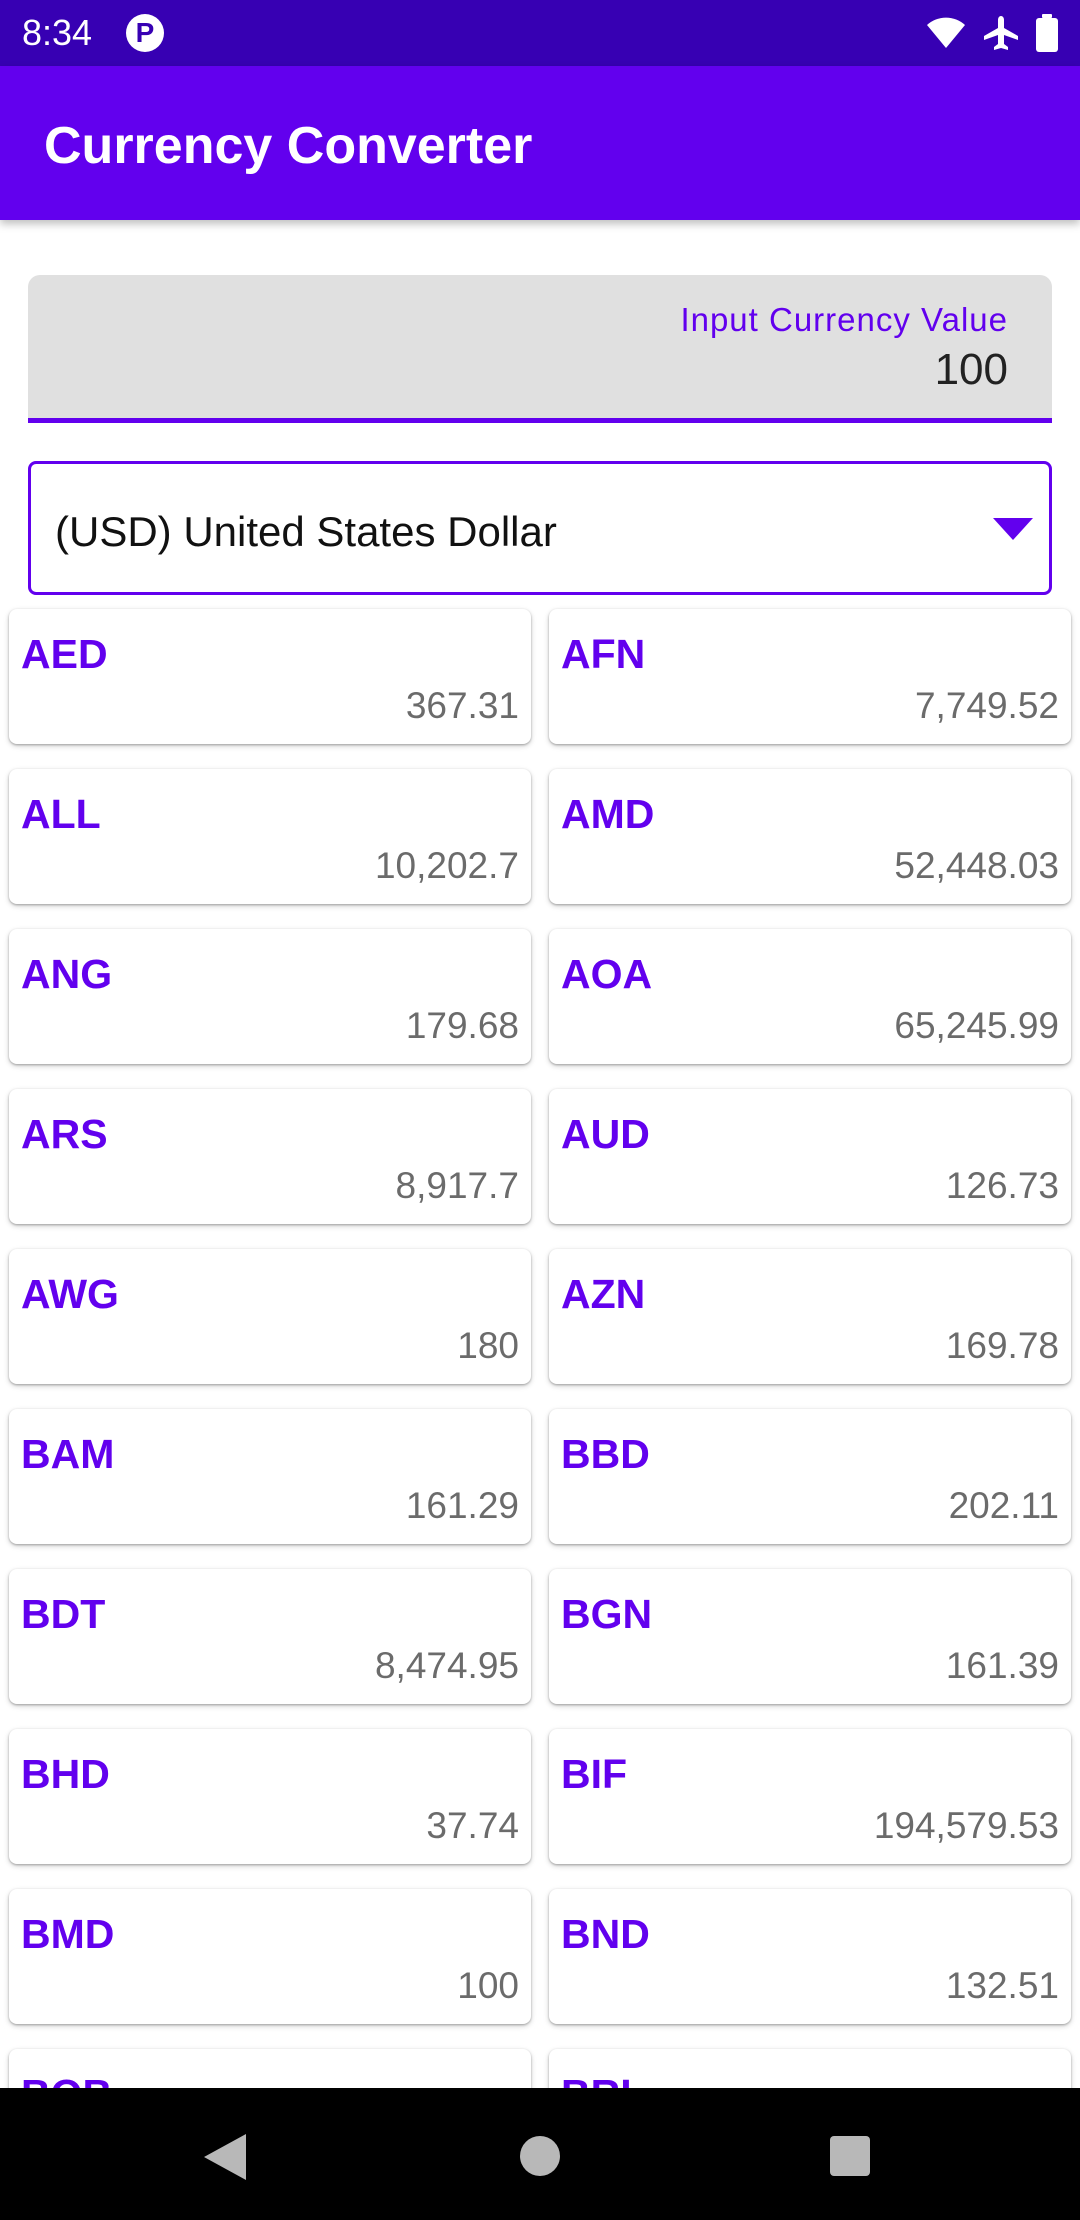 The height and width of the screenshot is (2220, 1080). Describe the element at coordinates (306, 531) in the screenshot. I see `selected-currency-label: (USD) United States Dollar` at that location.